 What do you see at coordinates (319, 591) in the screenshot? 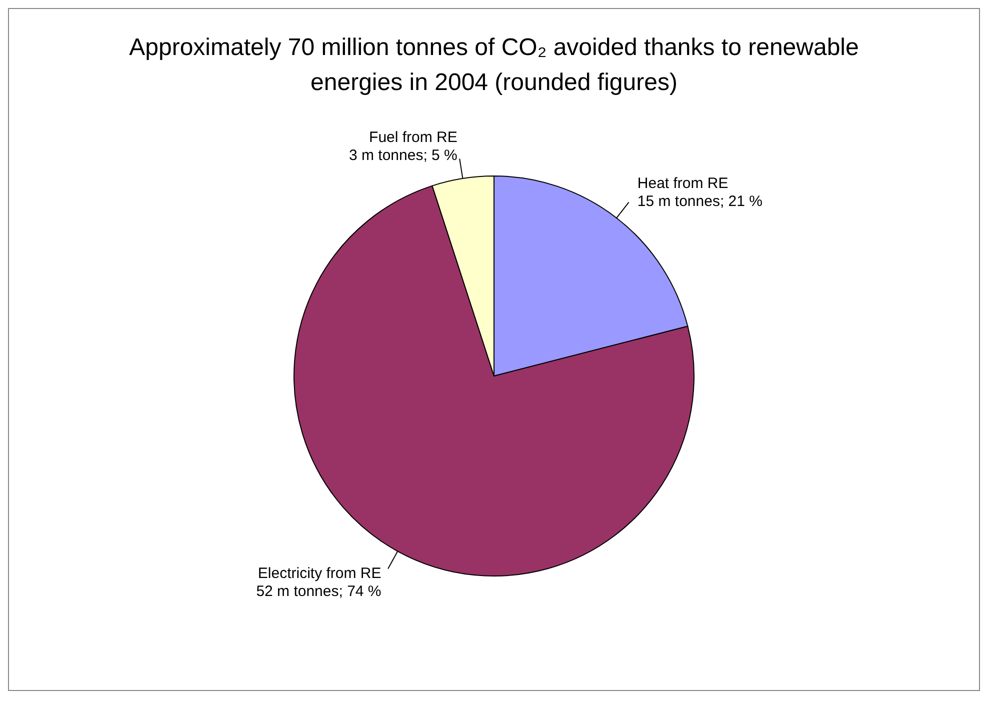
I see `data-label: 52 m tonnes; 74 %` at bounding box center [319, 591].